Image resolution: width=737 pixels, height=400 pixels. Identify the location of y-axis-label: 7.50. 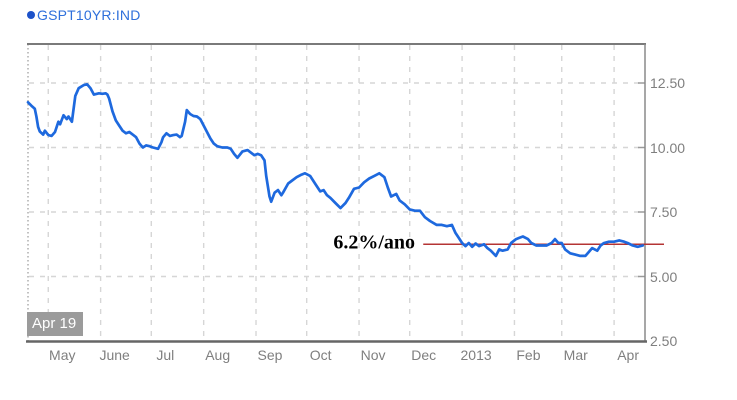
(664, 212).